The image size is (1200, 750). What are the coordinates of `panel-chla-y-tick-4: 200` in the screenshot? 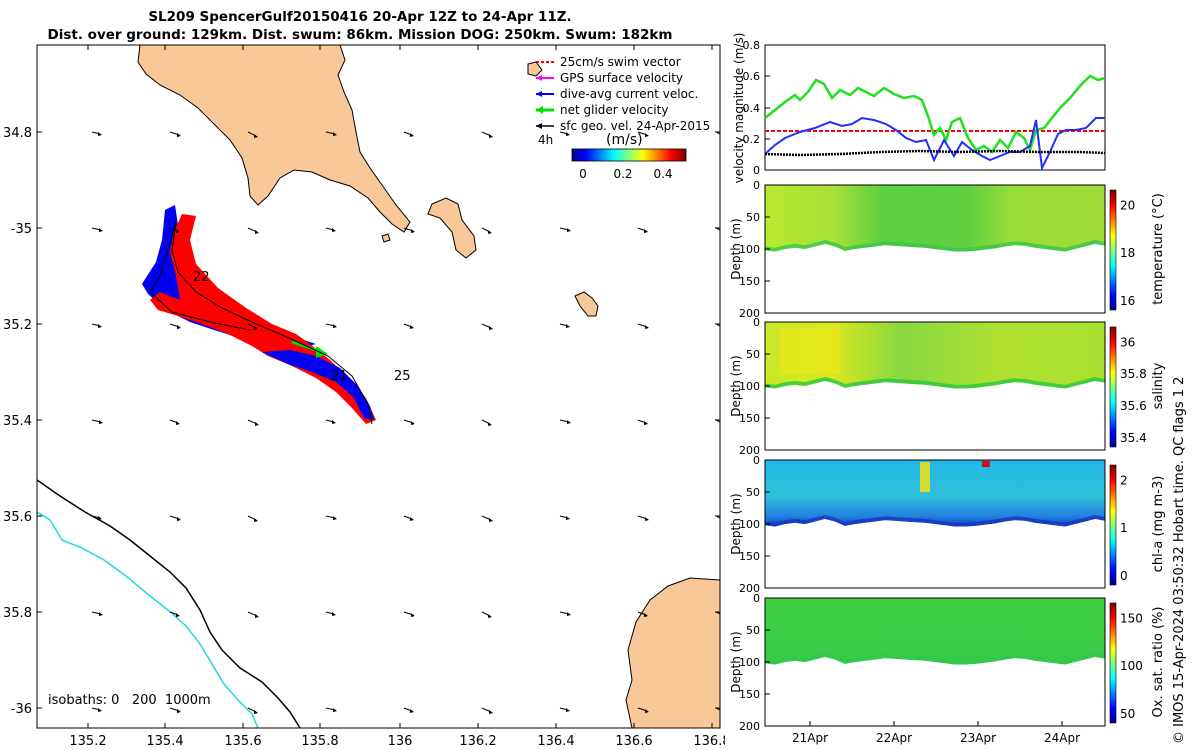 It's located at (749, 588).